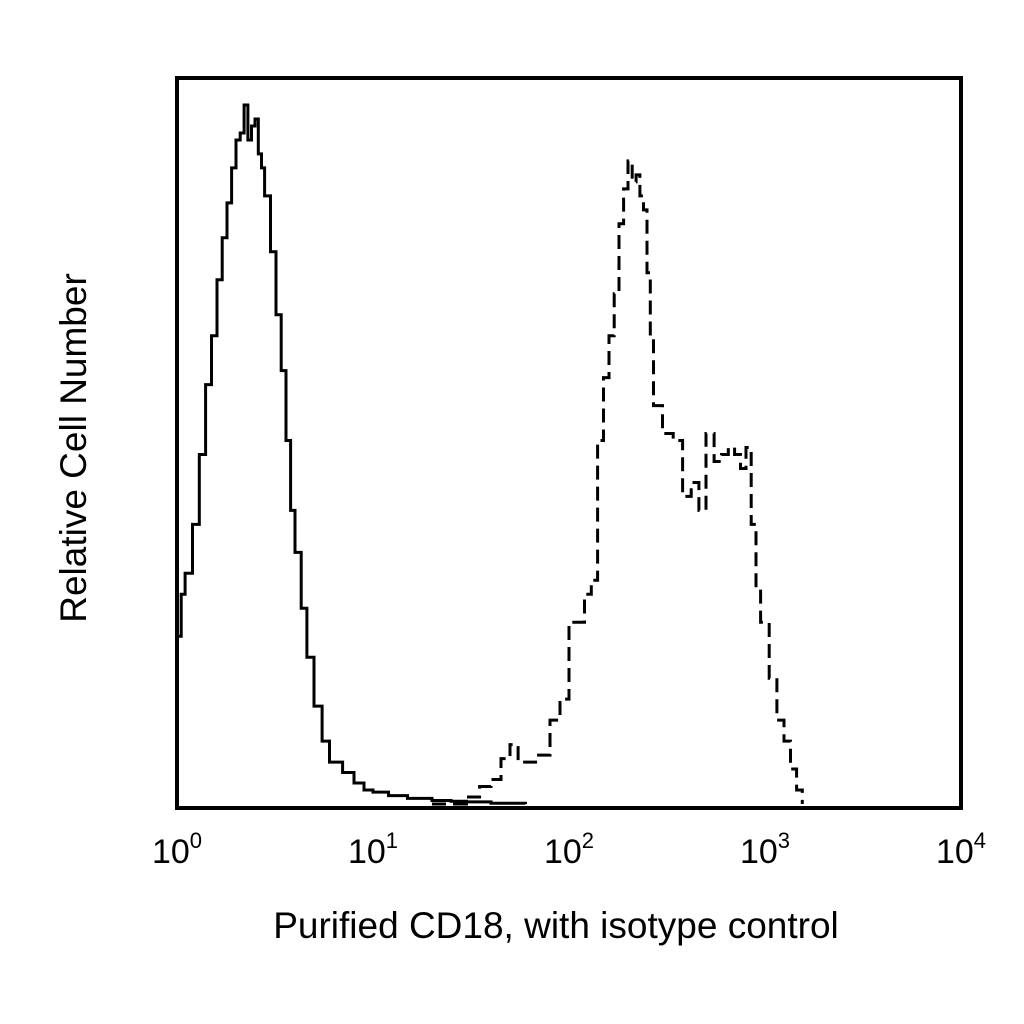 Image resolution: width=1024 pixels, height=1024 pixels. I want to click on x-tick-label: 10¹, so click(373, 849).